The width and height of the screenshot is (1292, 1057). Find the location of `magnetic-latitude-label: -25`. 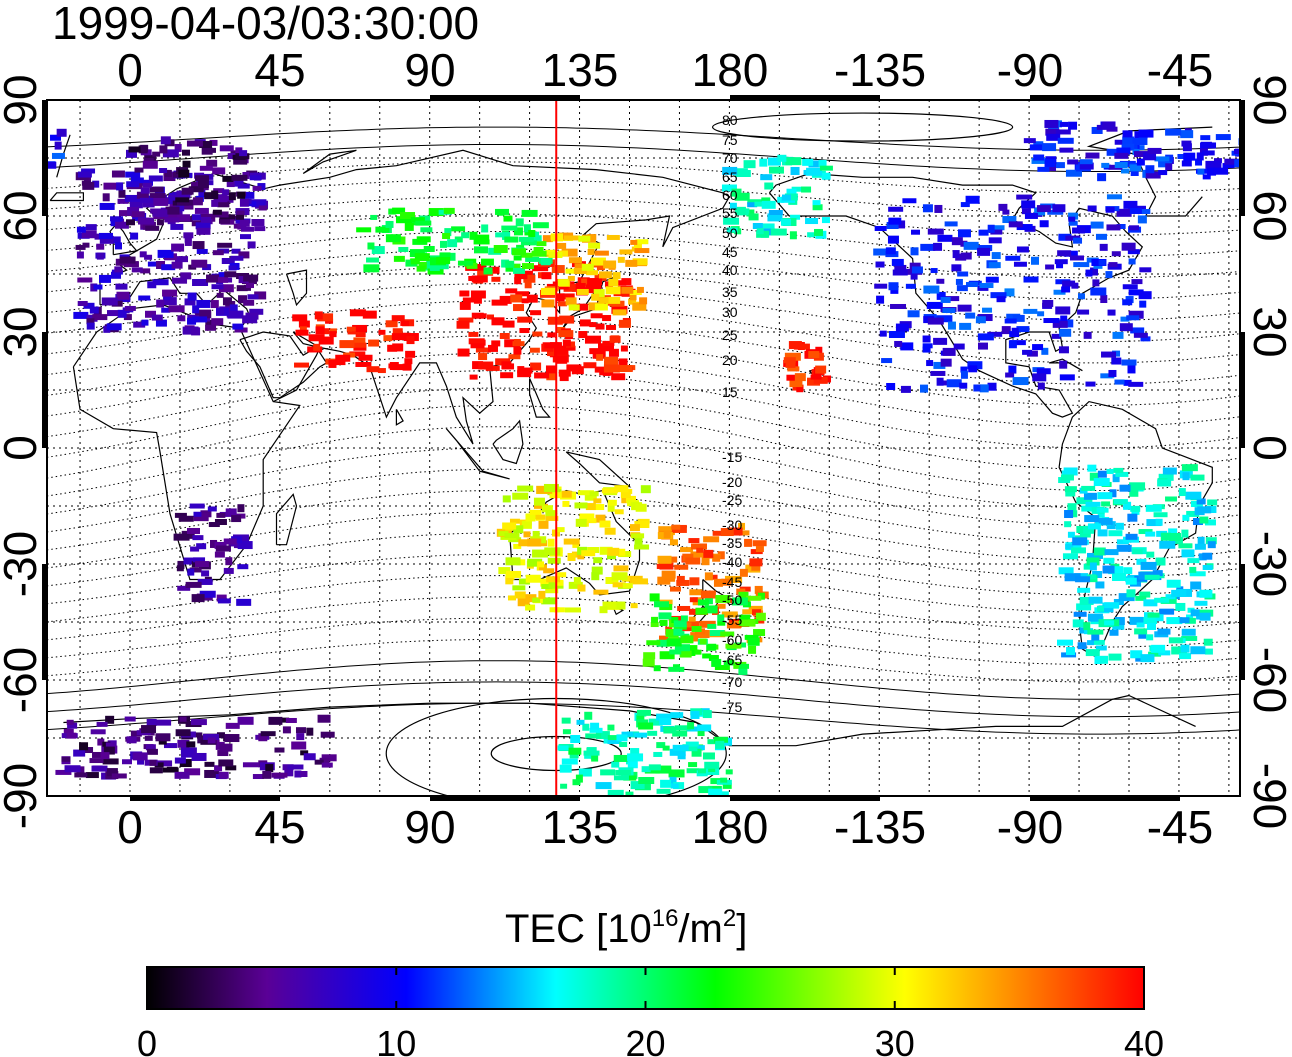

magnetic-latitude-label: -25 is located at coordinates (732, 500).